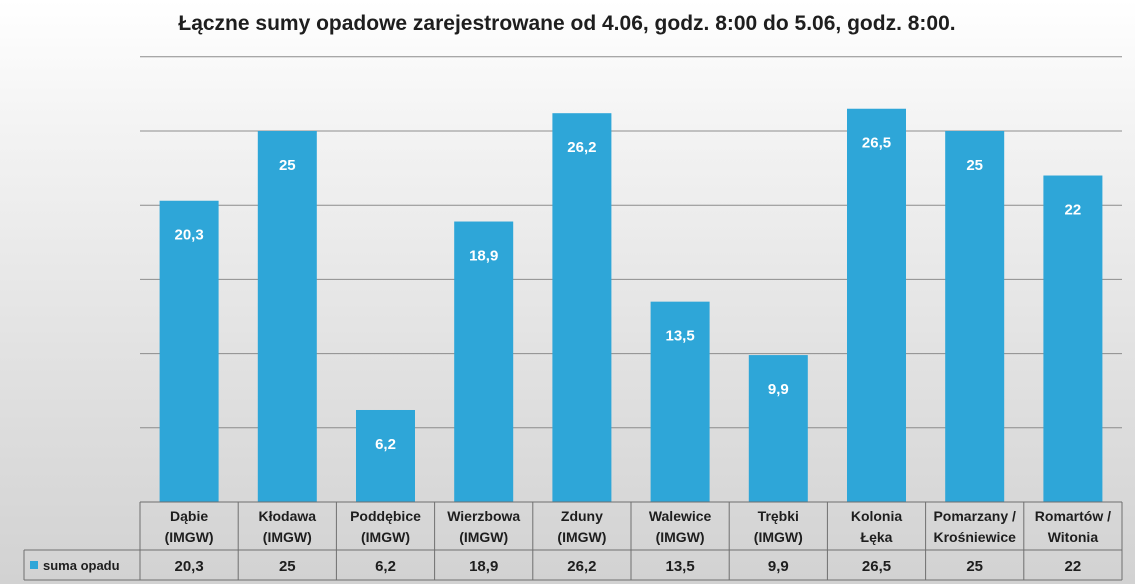  I want to click on table-value: 20,3, so click(188, 566).